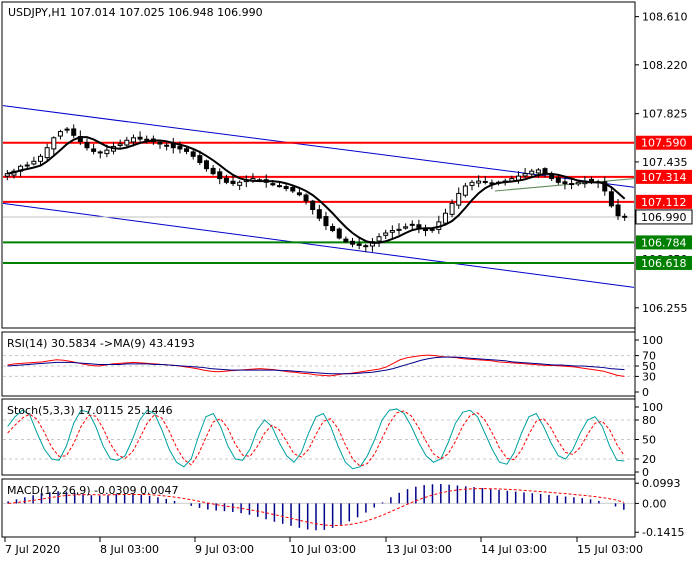  Describe the element at coordinates (645, 392) in the screenshot. I see `rsi-tick-label: 0` at that location.